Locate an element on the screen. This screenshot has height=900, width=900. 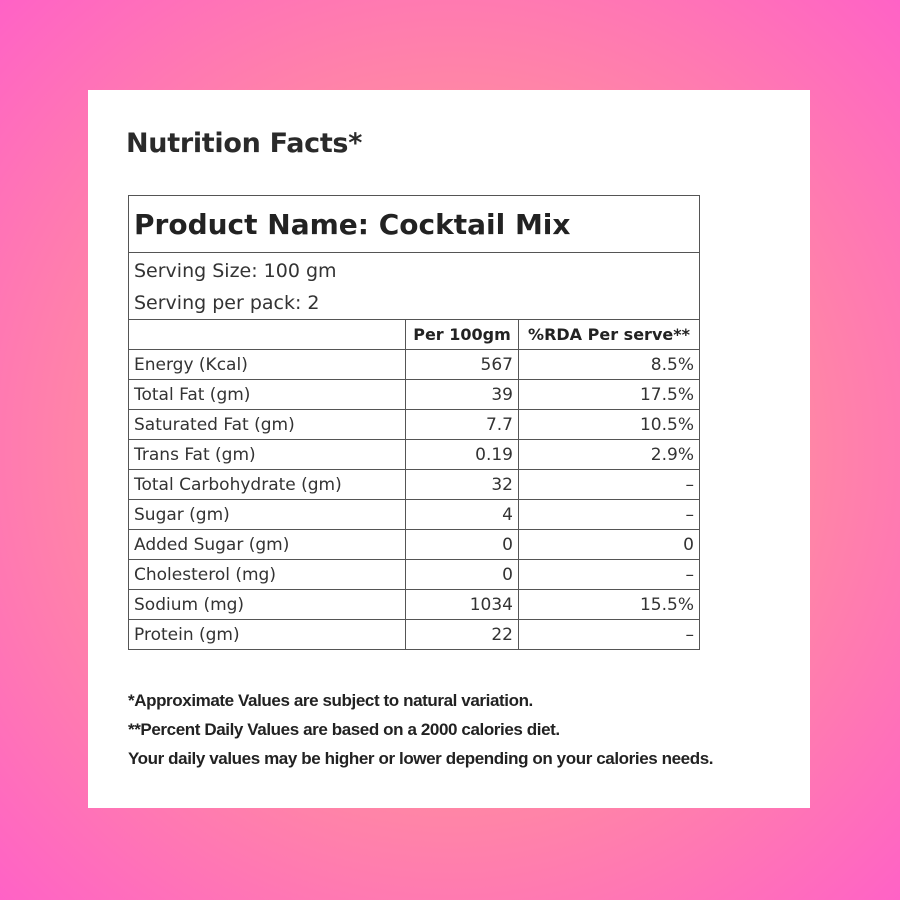
nutrient-row: Sugar (gm) 4– is located at coordinates (414, 514).